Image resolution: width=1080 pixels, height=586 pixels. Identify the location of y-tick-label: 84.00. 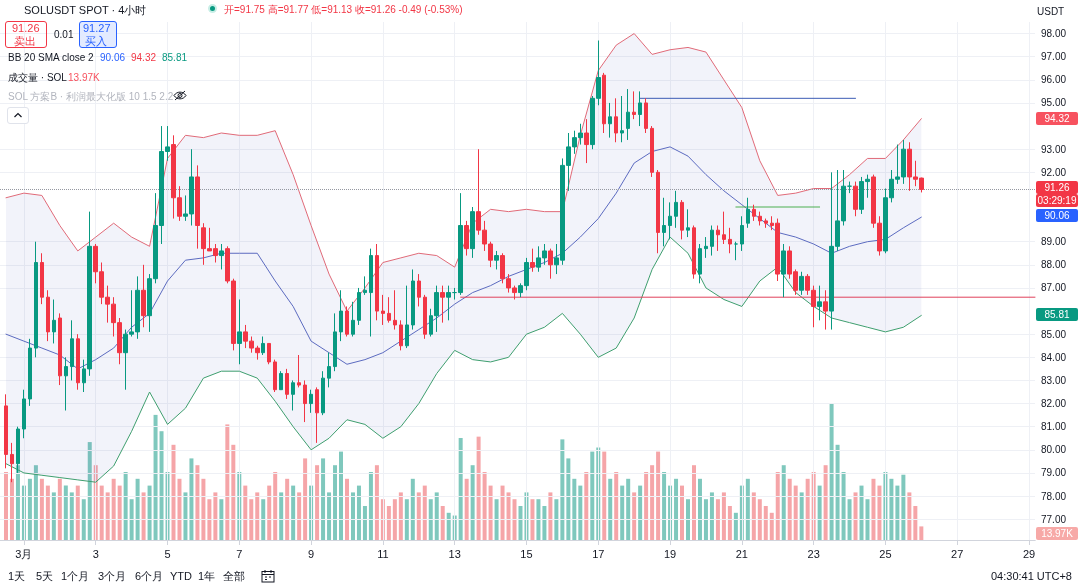
(1054, 357).